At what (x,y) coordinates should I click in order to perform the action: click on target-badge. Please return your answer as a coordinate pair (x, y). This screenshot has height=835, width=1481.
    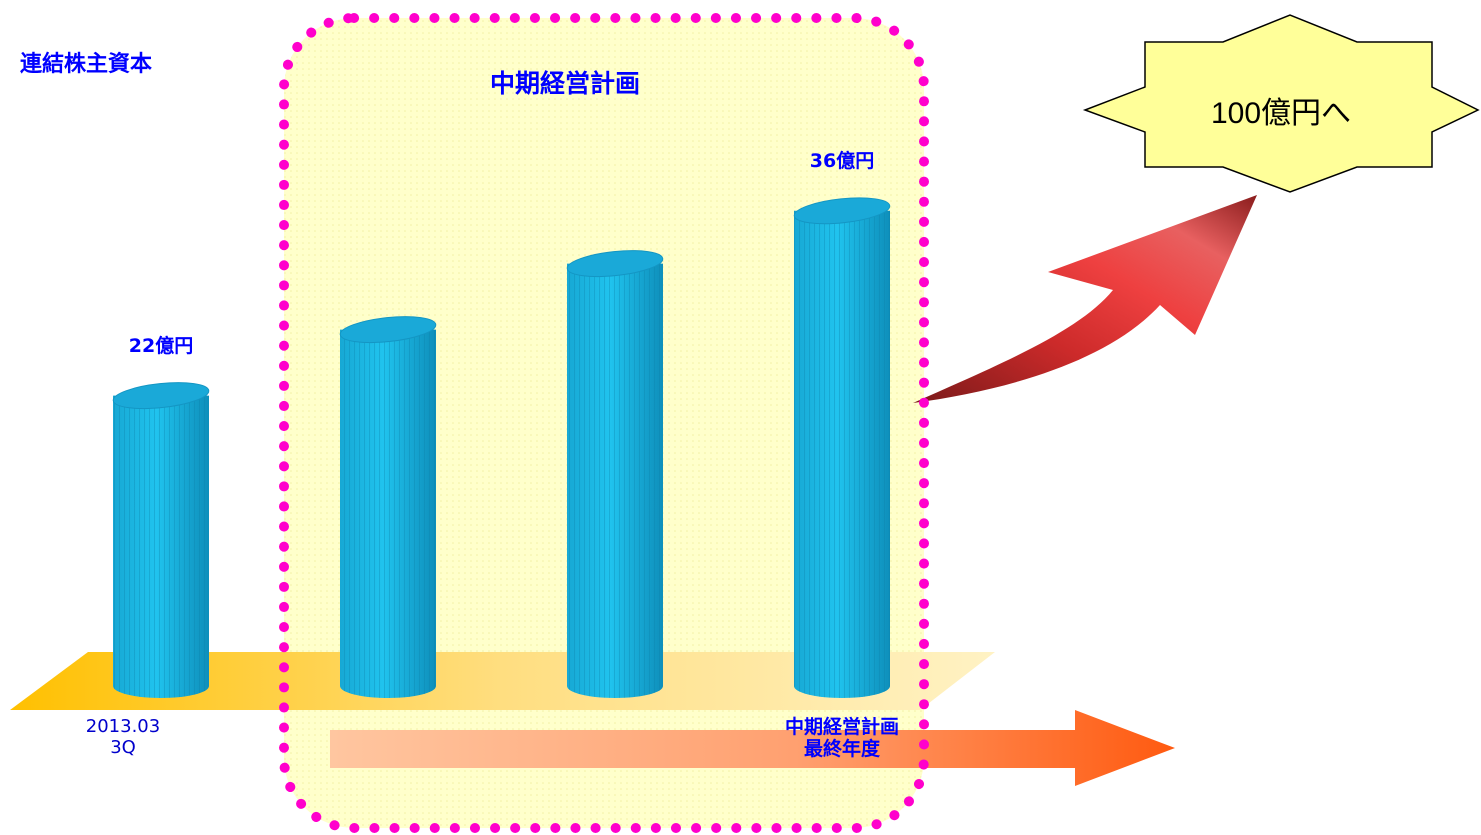
    Looking at the image, I should click on (1281, 103).